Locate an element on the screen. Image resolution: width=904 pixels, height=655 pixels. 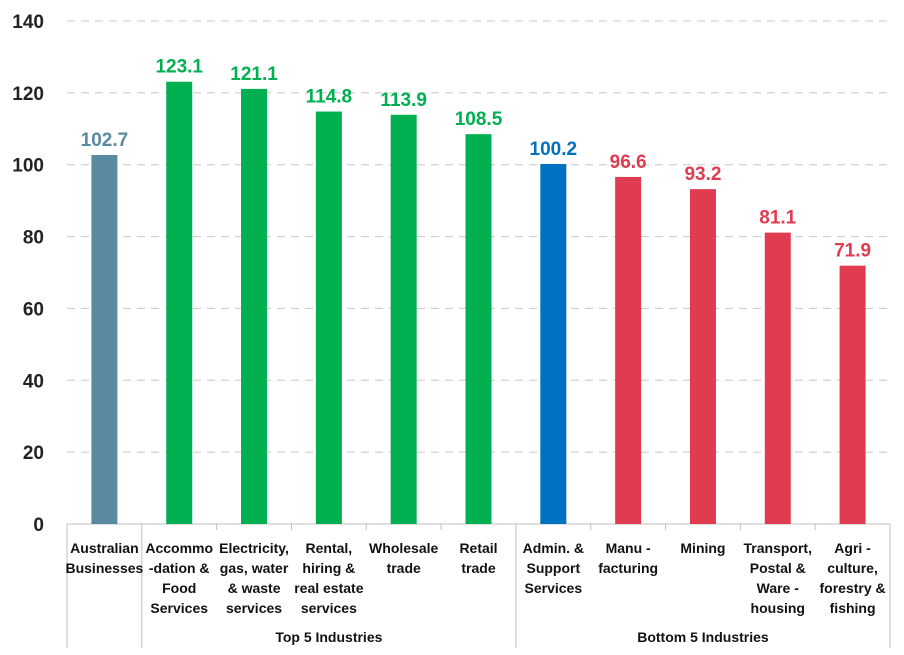
y-tick-label: 20 is located at coordinates (33, 453).